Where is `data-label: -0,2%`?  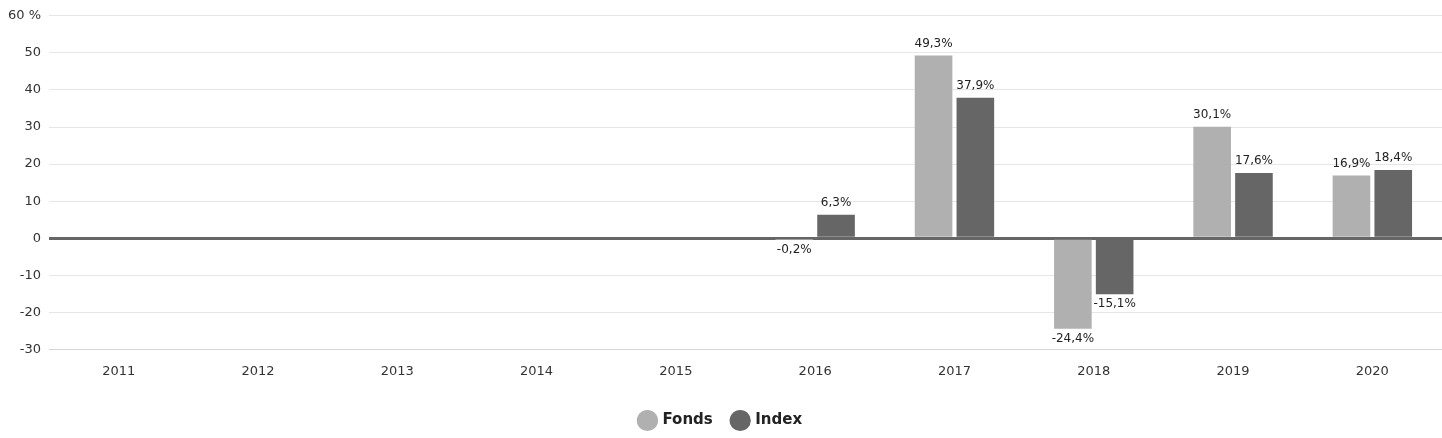
data-label: -0,2% is located at coordinates (794, 248).